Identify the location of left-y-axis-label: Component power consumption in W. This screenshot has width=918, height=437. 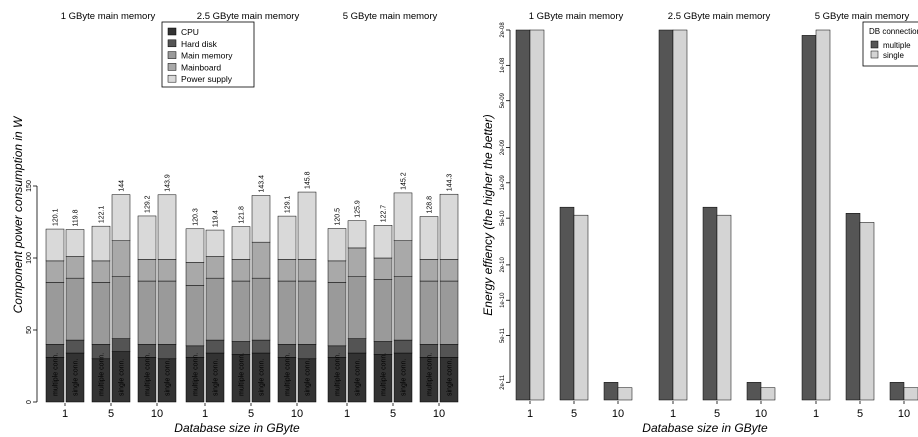
(18, 214).